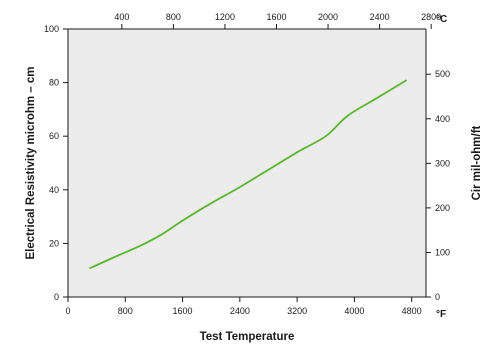 Image resolution: width=494 pixels, height=348 pixels. What do you see at coordinates (54, 243) in the screenshot?
I see `y-left-tick-label: 20` at bounding box center [54, 243].